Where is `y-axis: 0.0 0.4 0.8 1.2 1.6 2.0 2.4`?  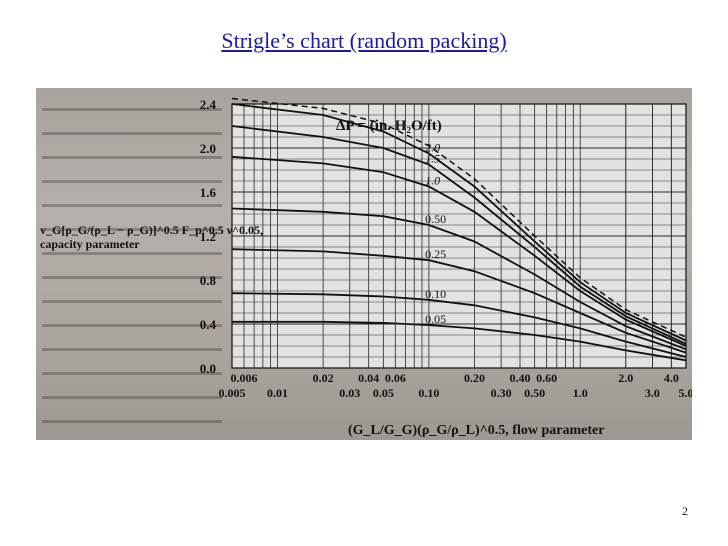
y-axis: 0.0 0.4 0.8 1.2 1.6 2.0 2.4 is located at coordinates (208, 236).